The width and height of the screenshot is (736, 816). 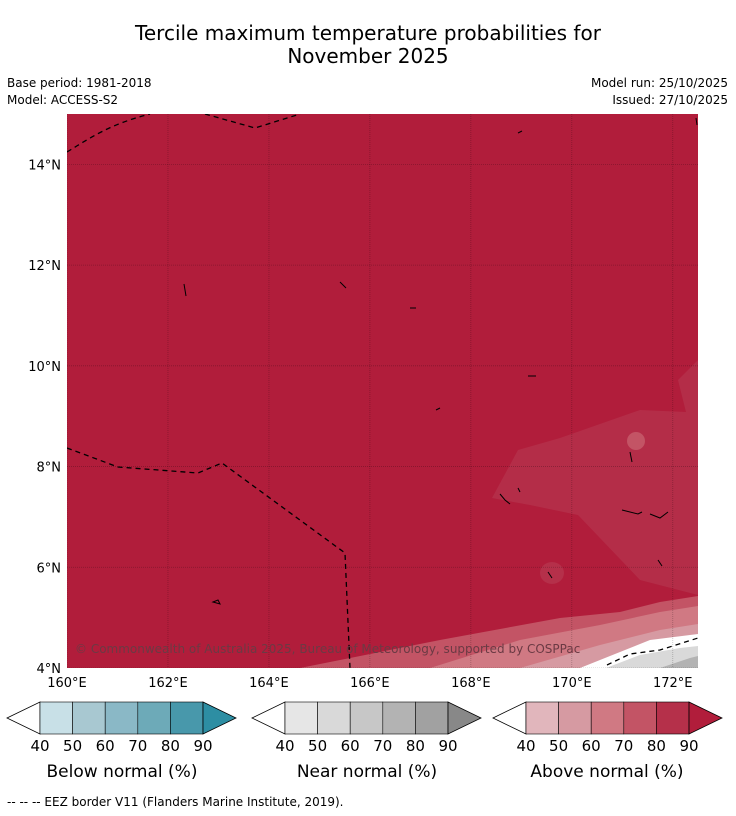 I want to click on meta-left: Base period: 1981-2018 Model: ACCESS-S2, so click(x=79, y=92).